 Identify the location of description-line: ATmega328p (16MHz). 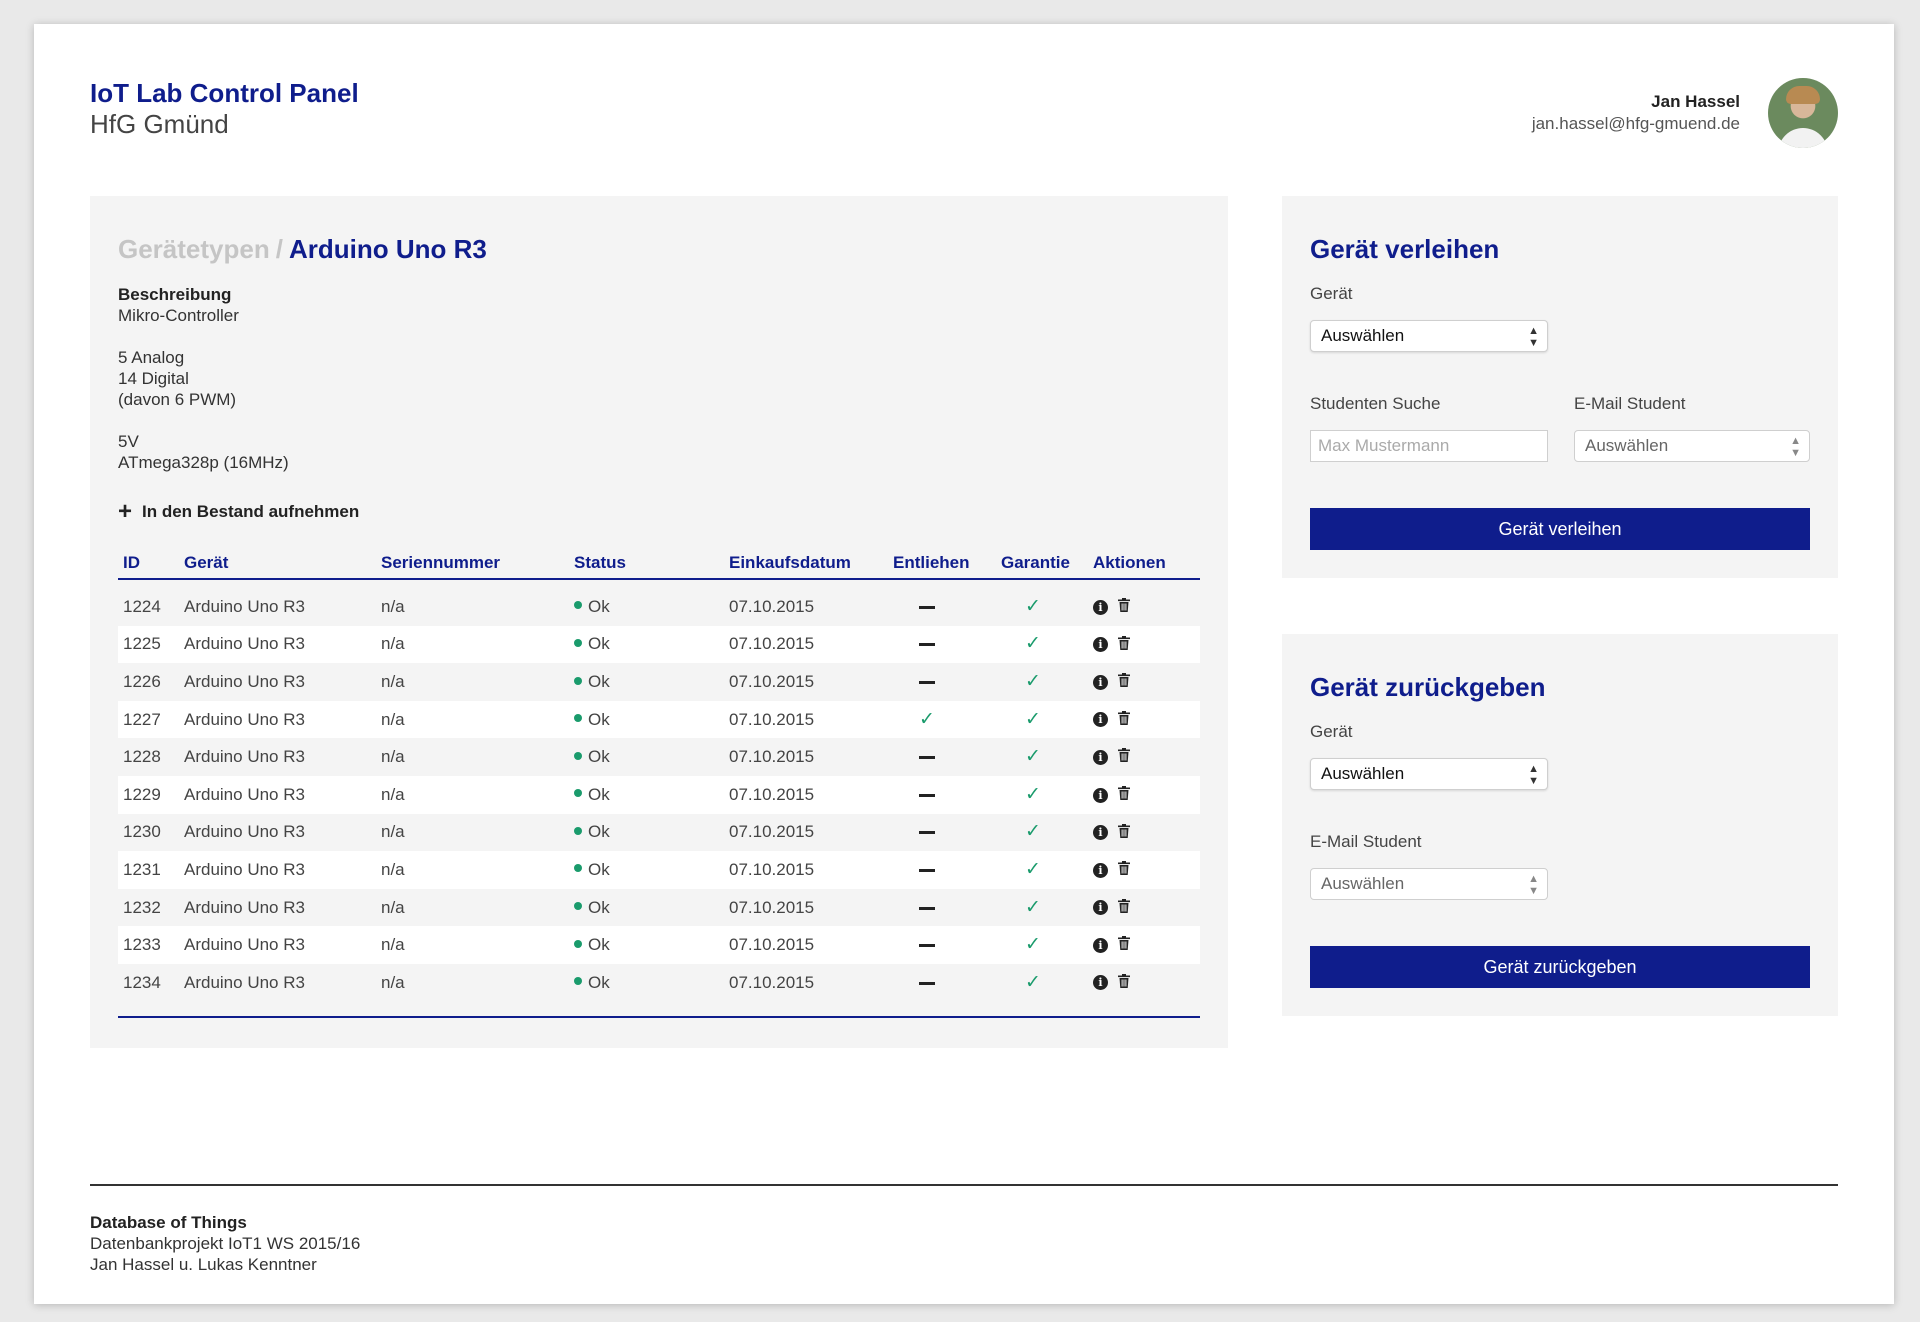
(203, 462).